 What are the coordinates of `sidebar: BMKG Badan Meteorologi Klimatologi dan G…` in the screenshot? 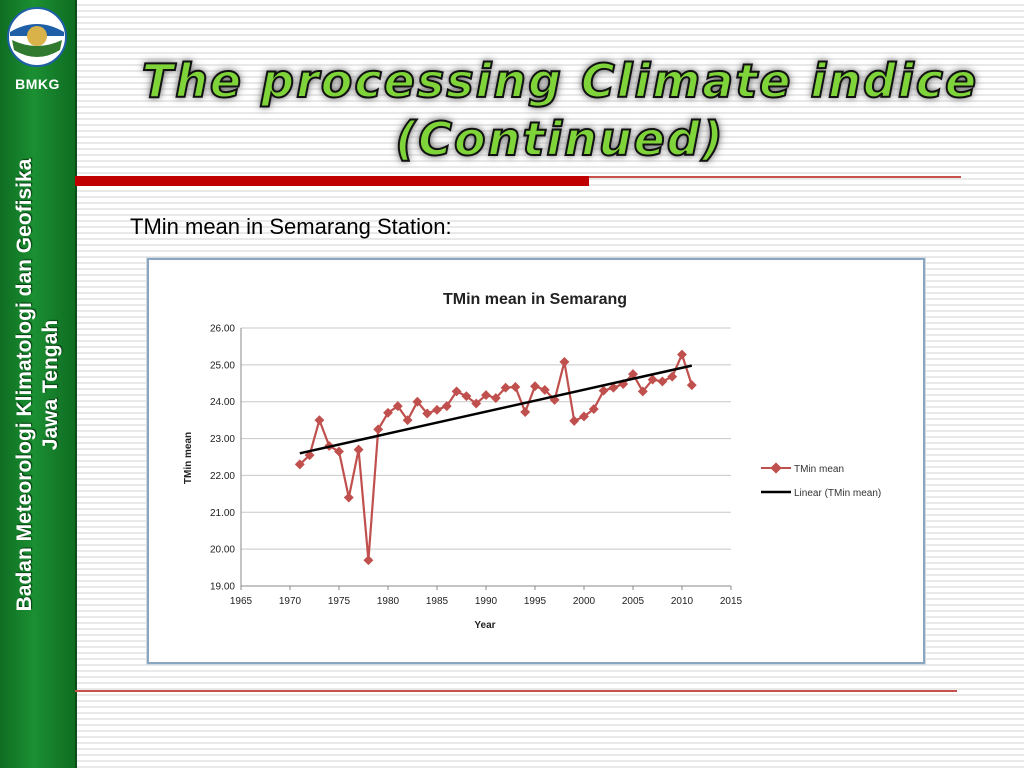 It's located at (38, 384).